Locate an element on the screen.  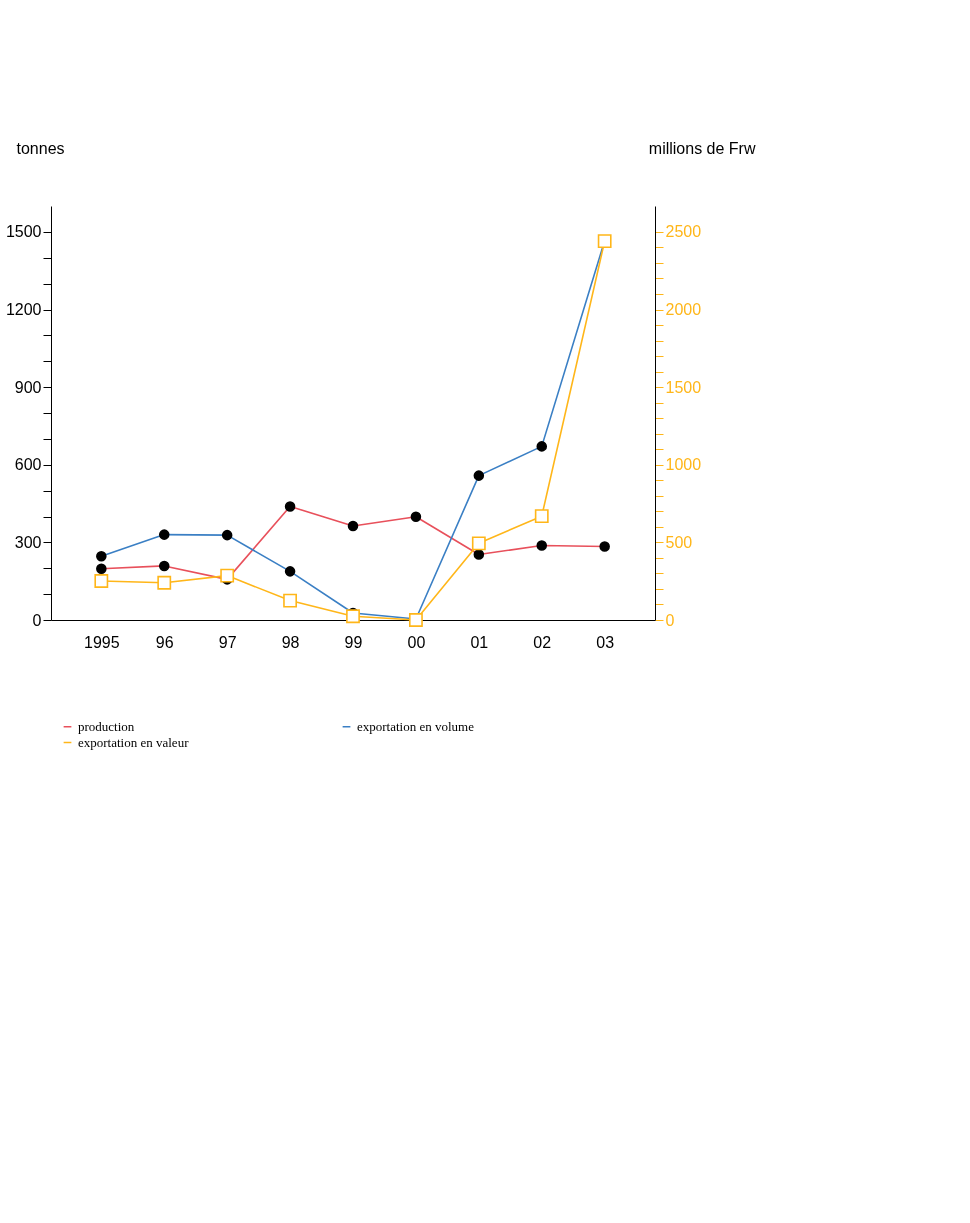
y2-axis-title: millions de Frw is located at coordinates (702, 148).